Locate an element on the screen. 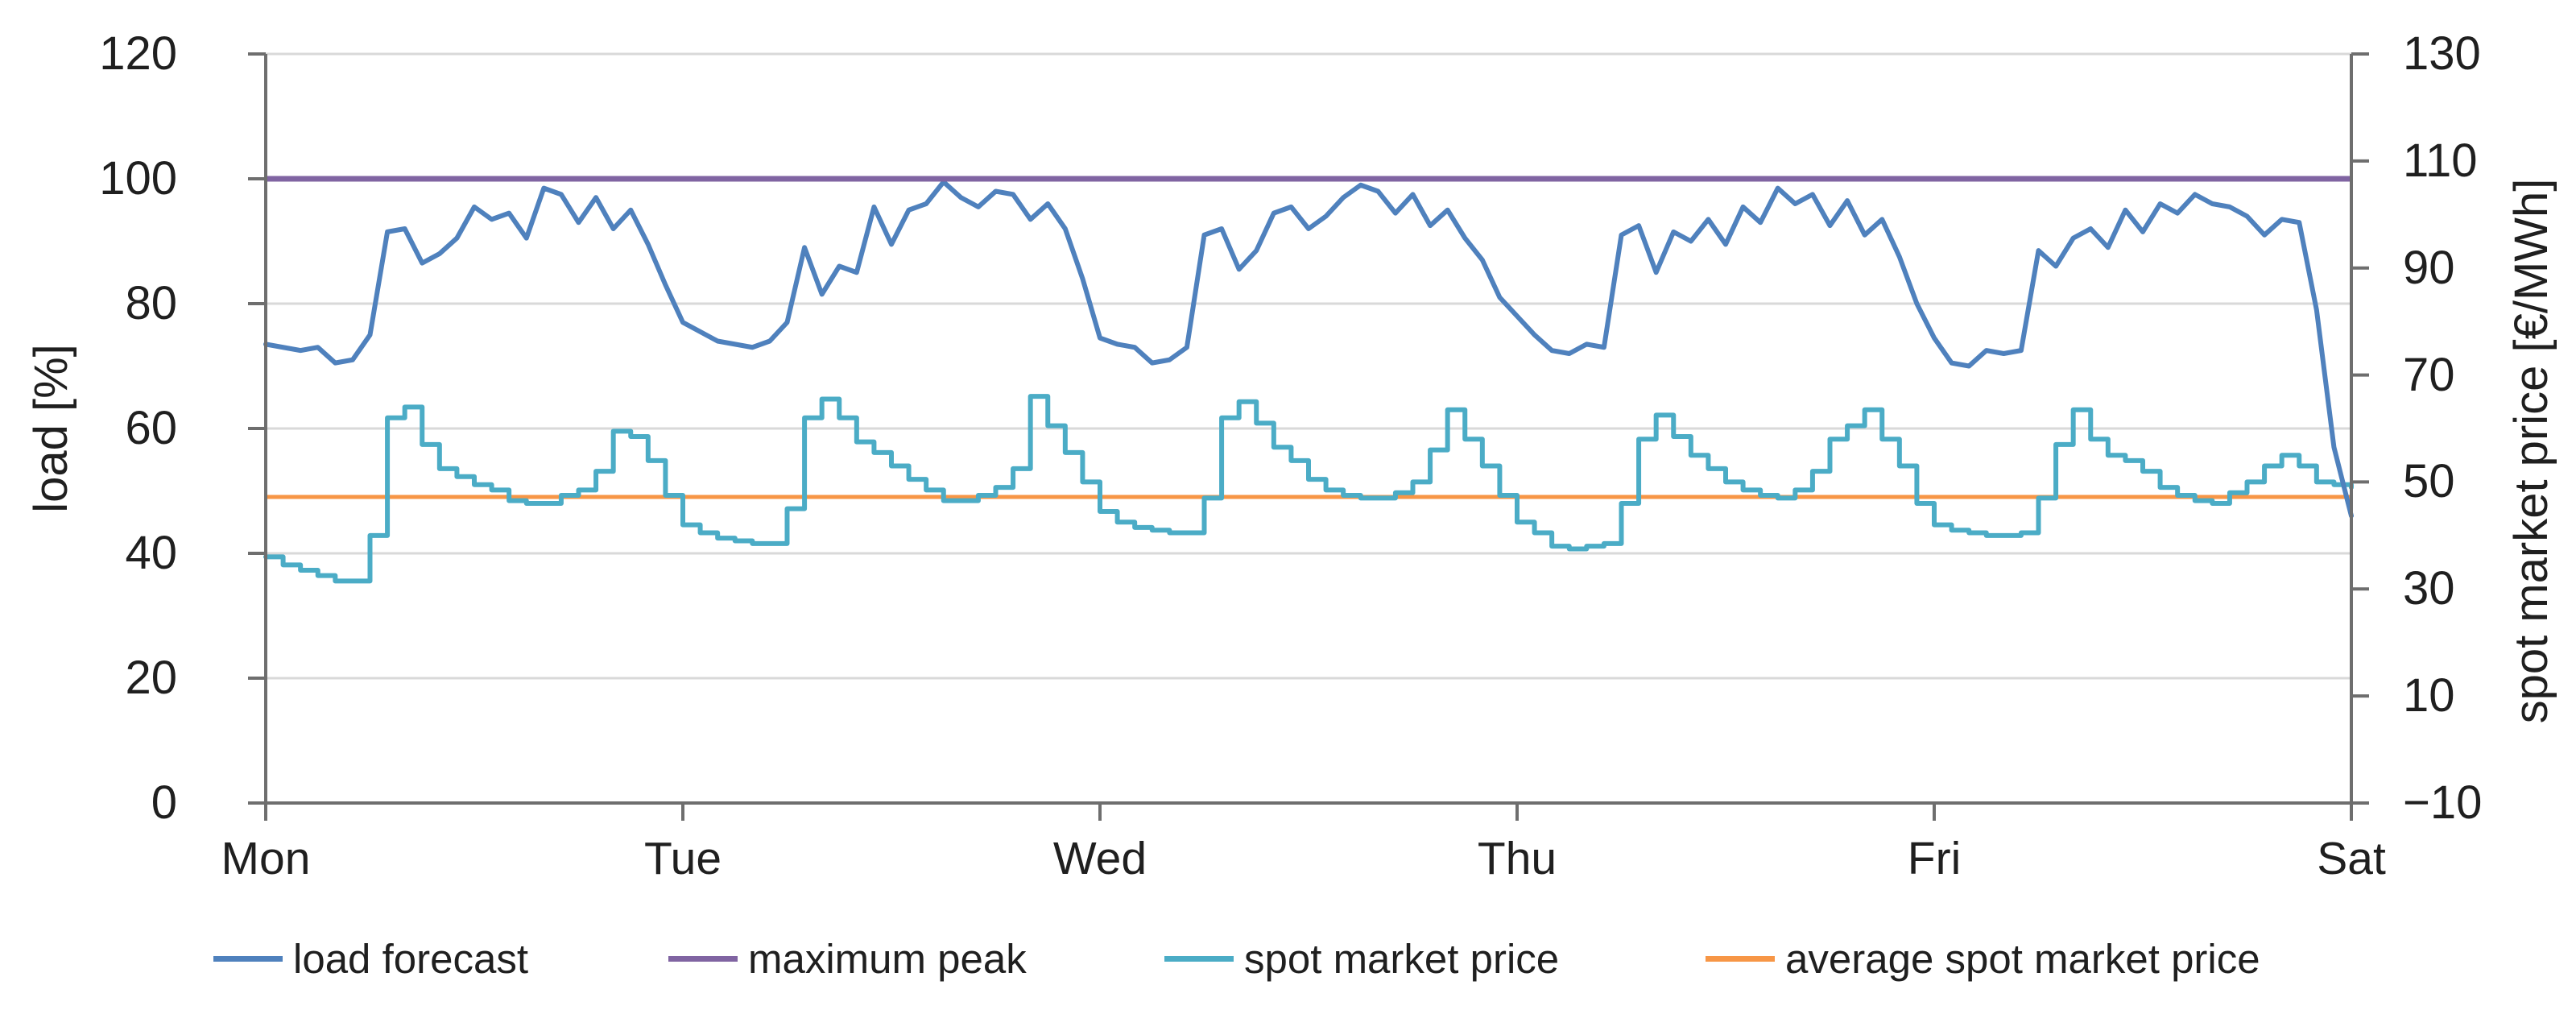  x-axis-label-fri: Fri is located at coordinates (1935, 859).